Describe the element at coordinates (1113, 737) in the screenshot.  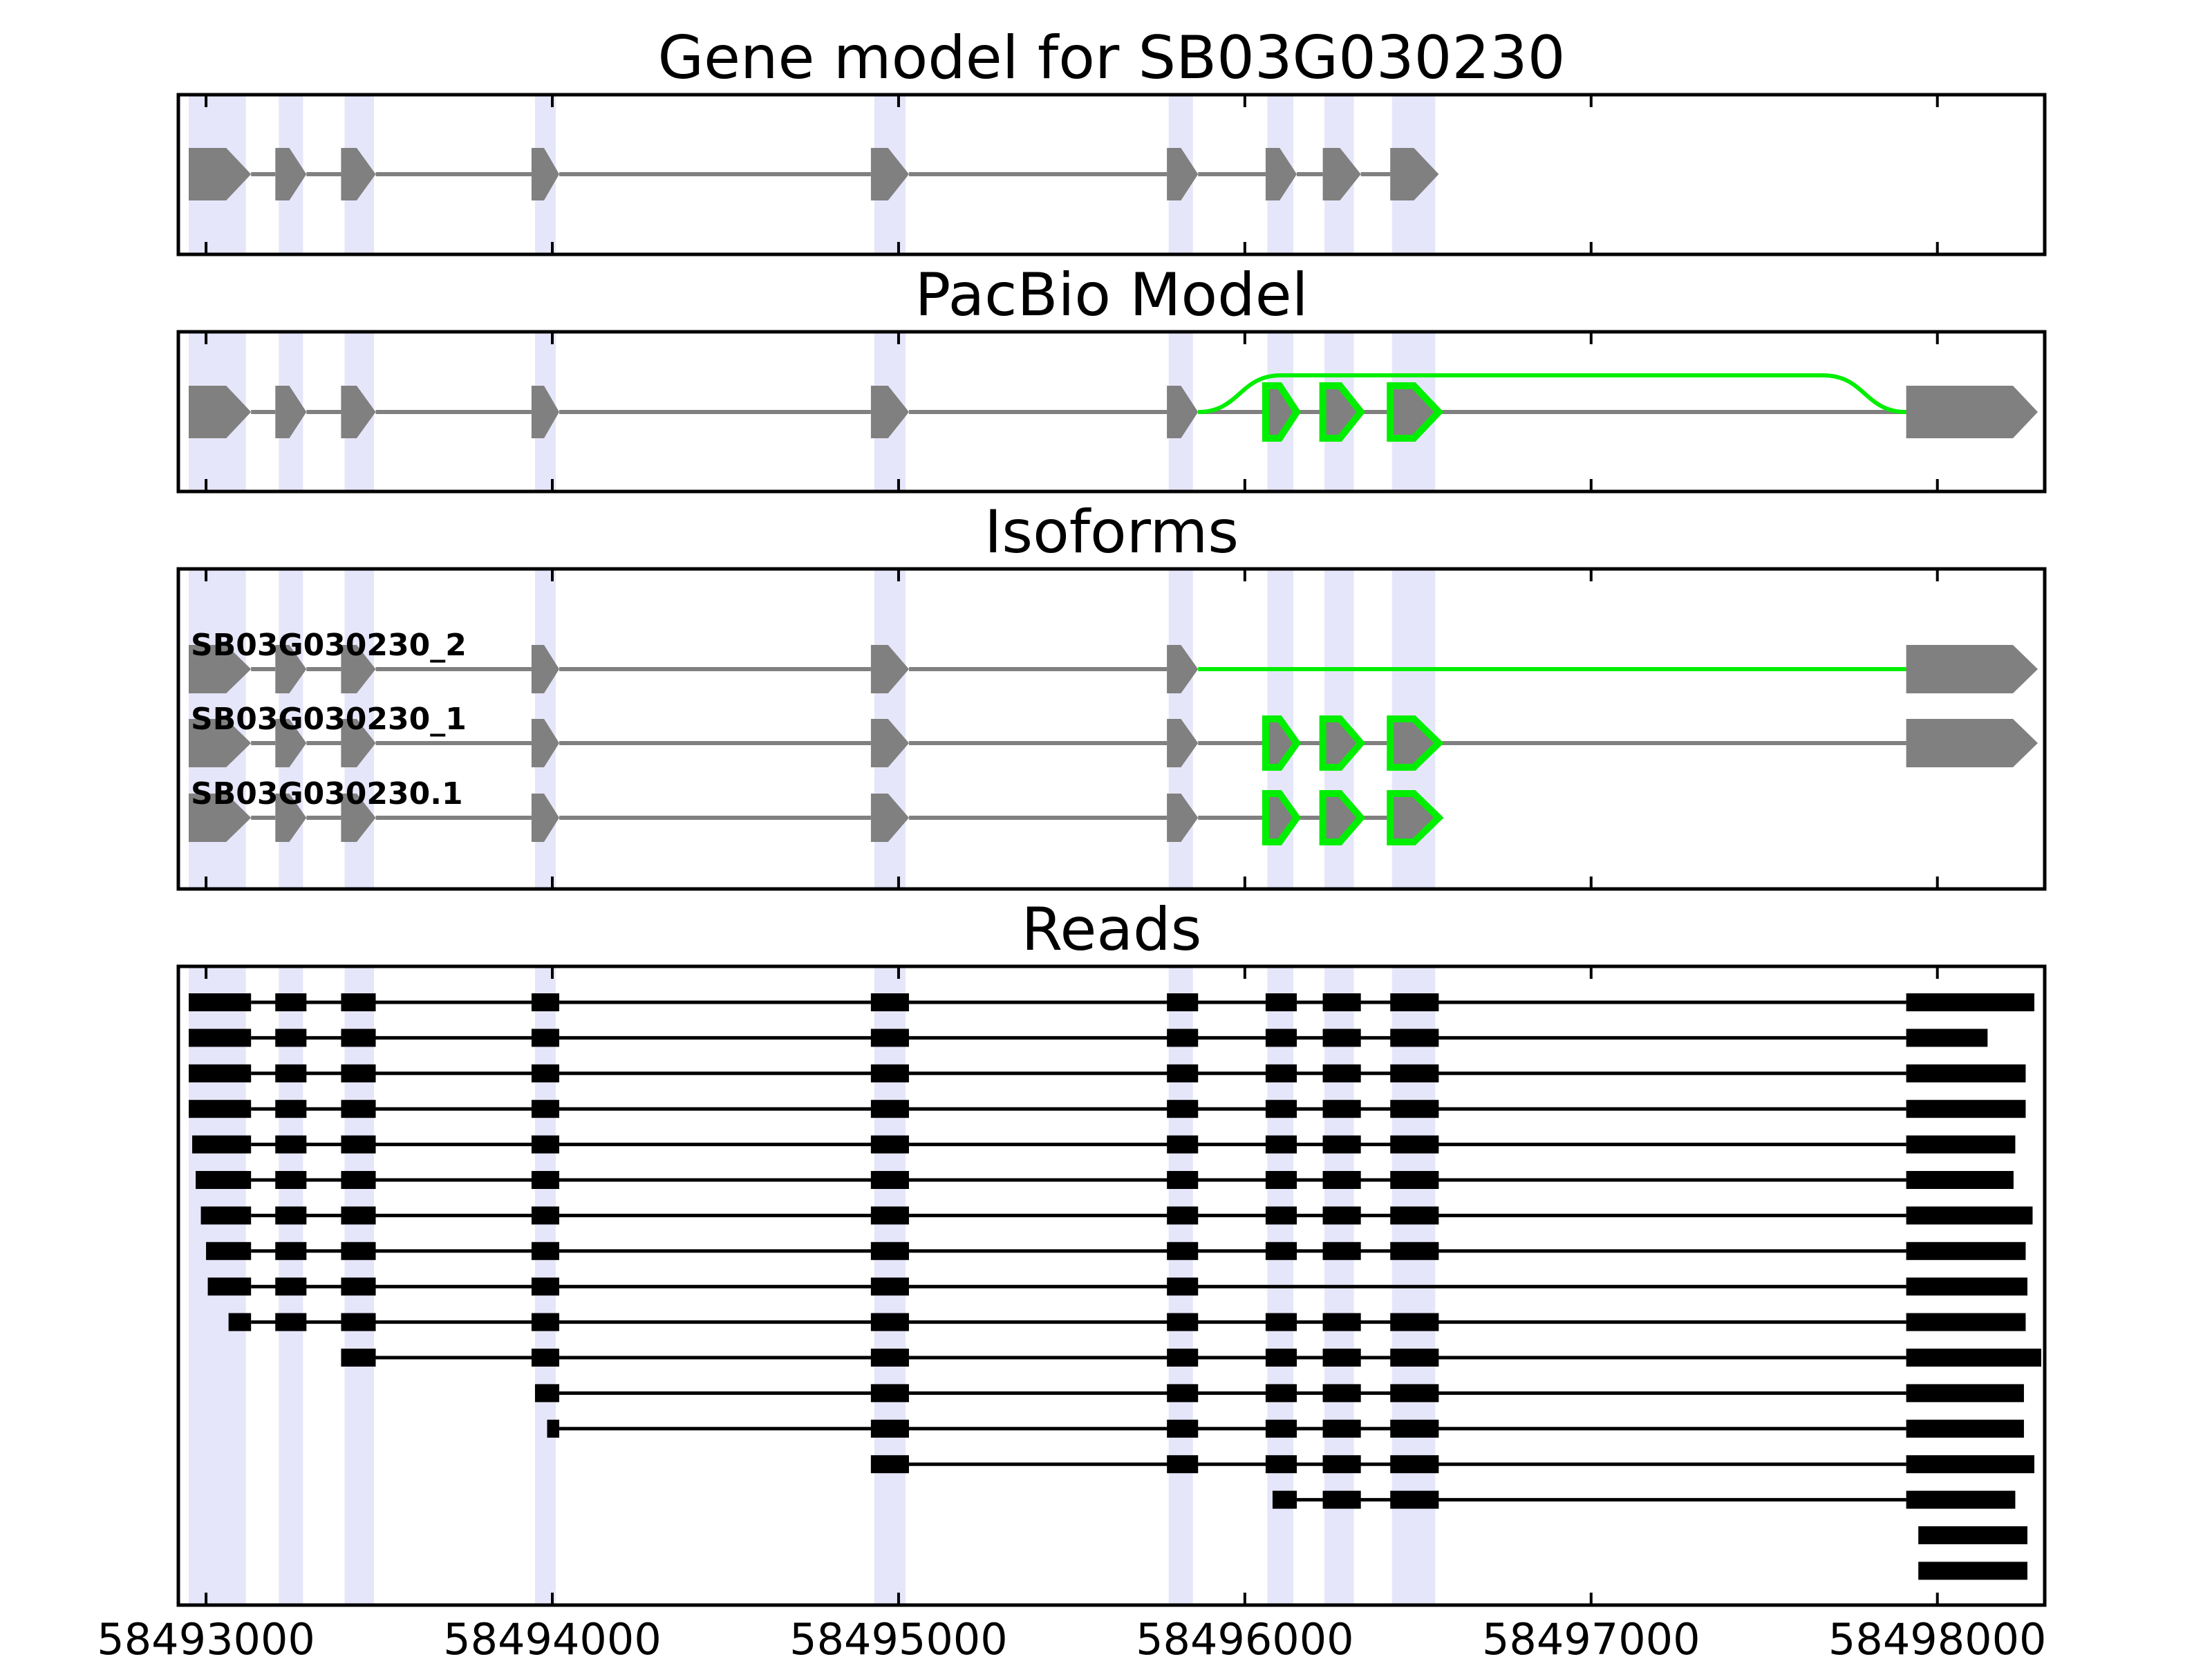
I see `isoform-row: SB03G030230_1` at that location.